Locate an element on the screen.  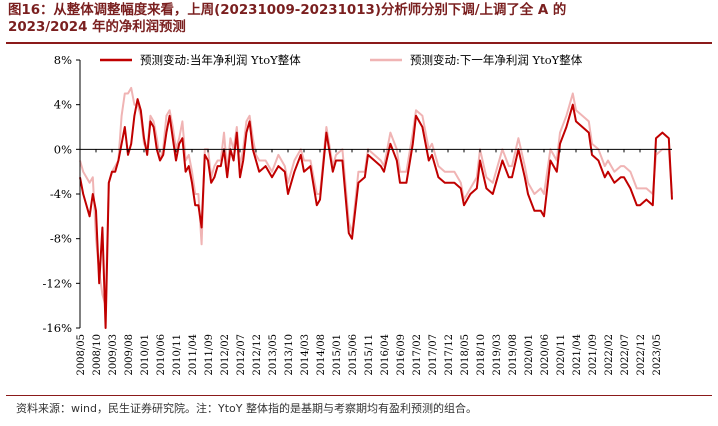
x-tick-label: 2017/07 is located at coordinates (433, 355).